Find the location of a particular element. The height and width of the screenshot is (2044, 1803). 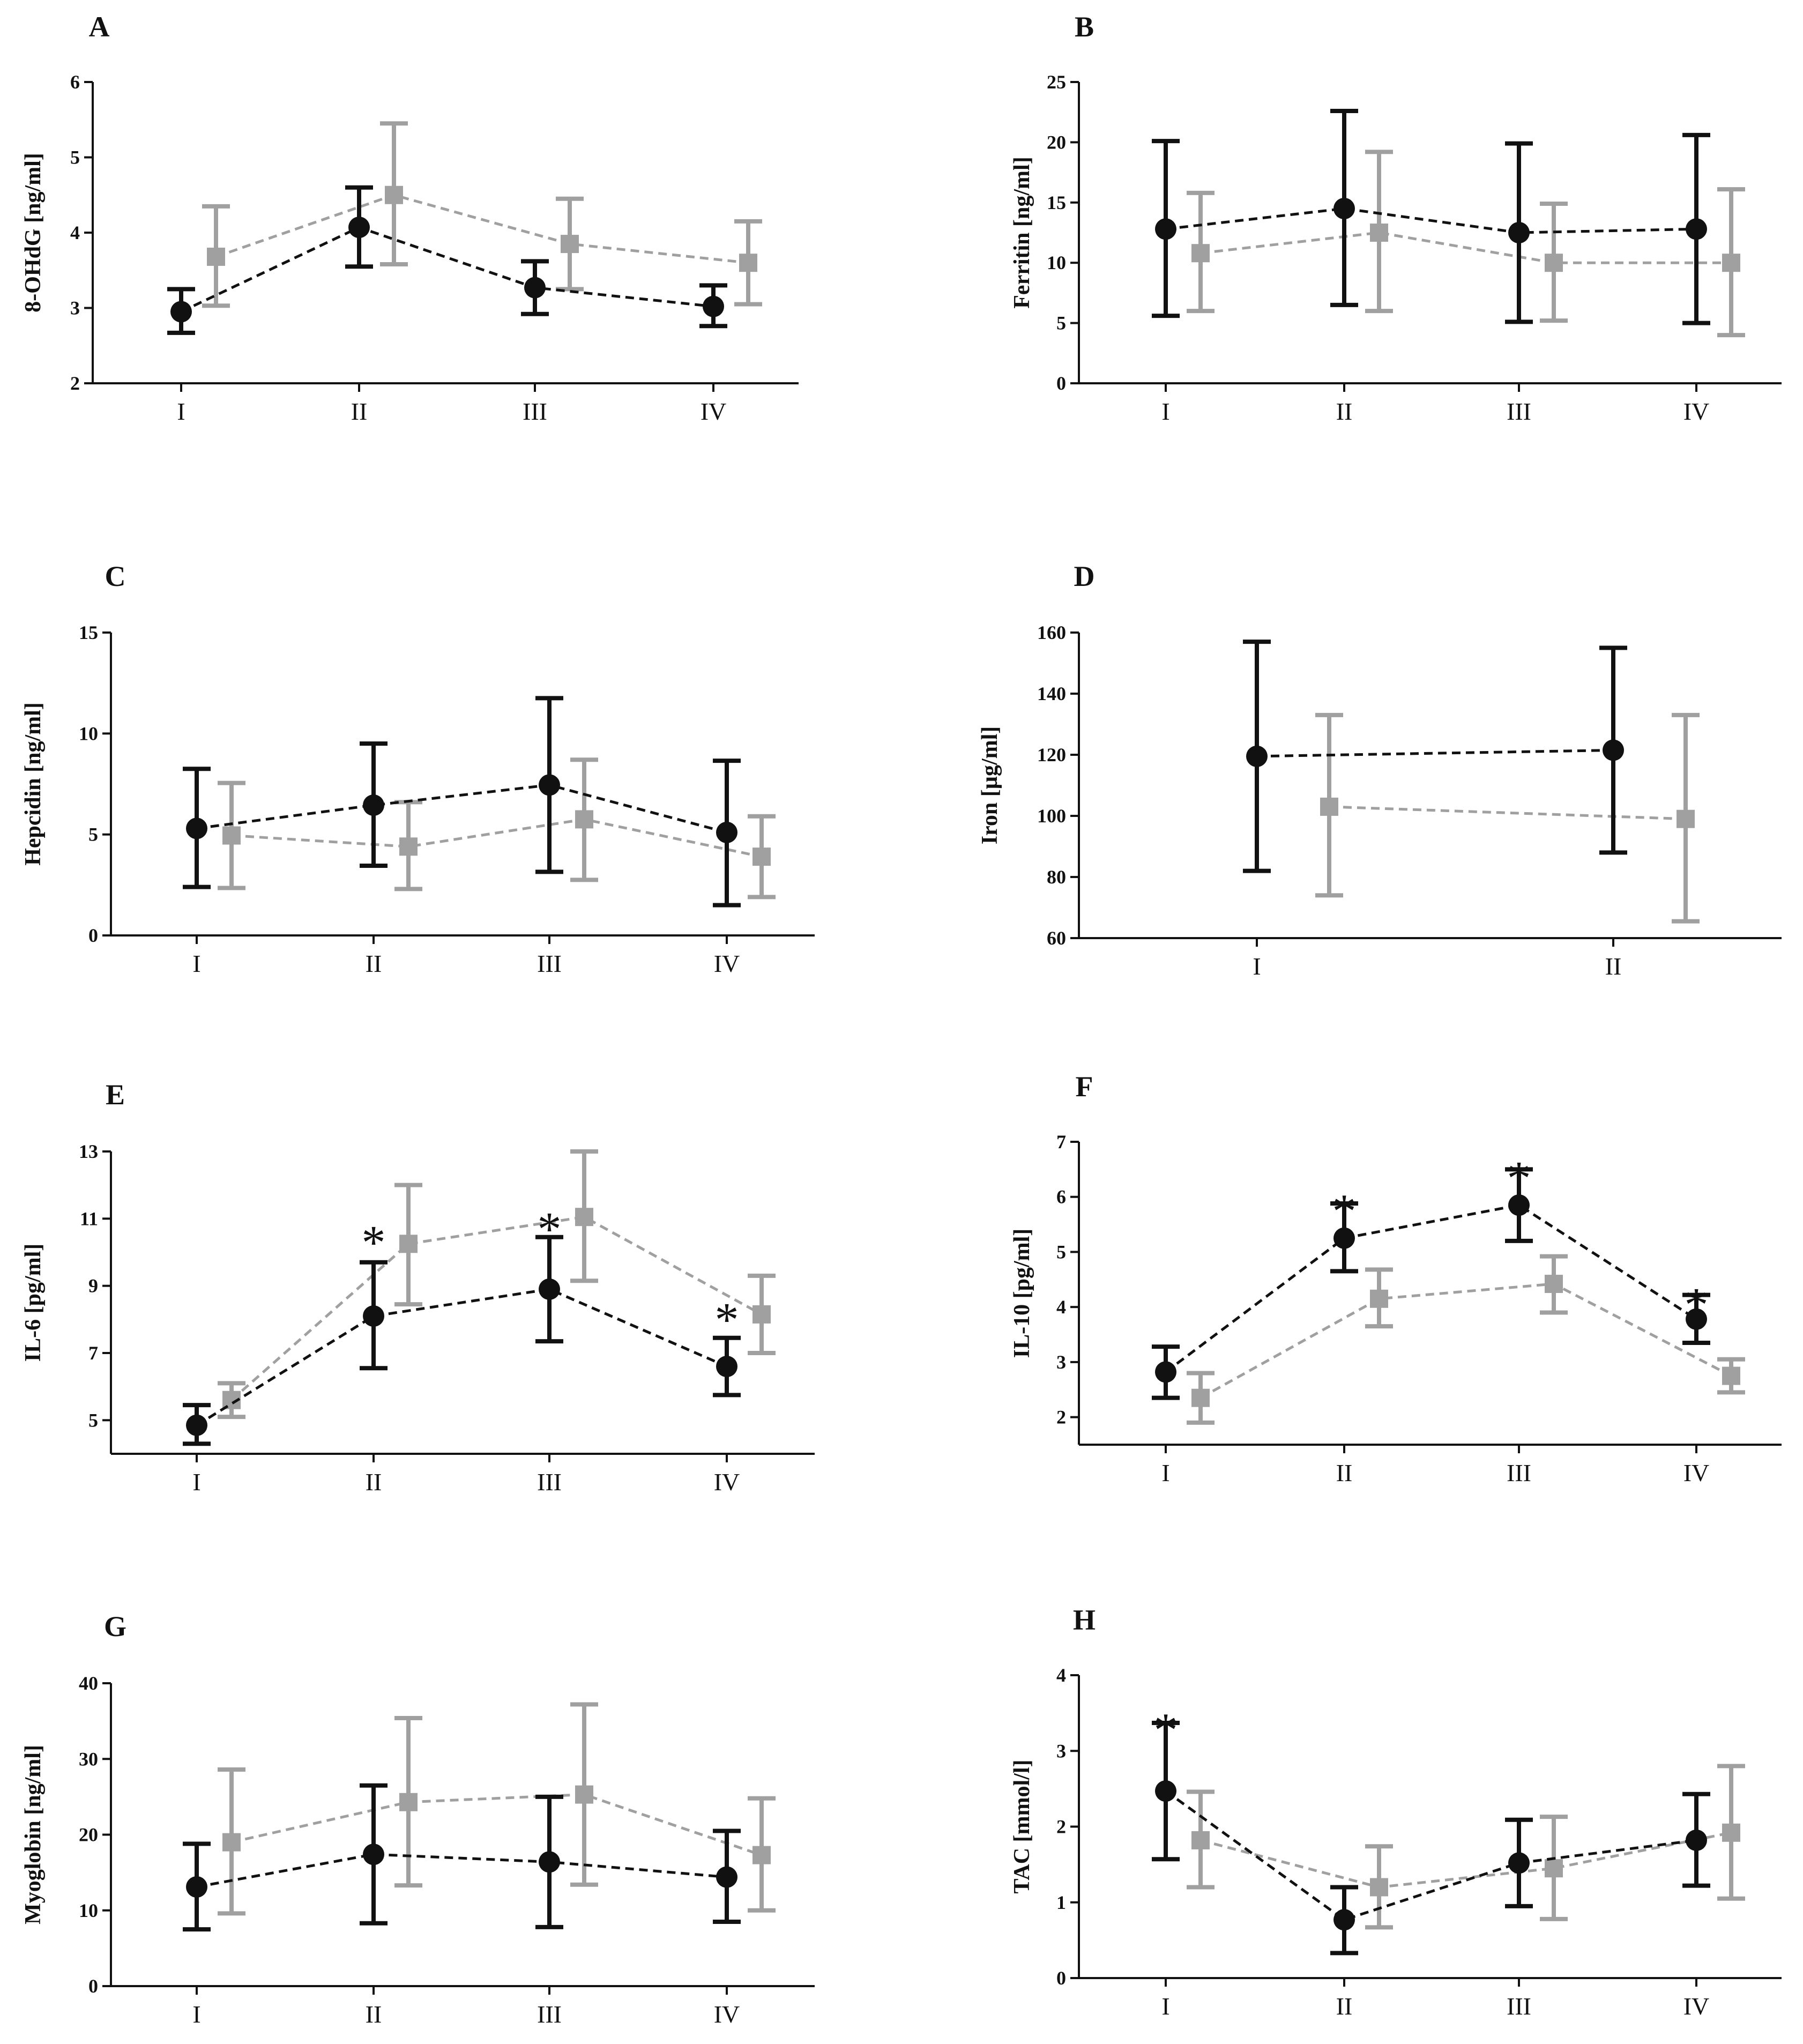

y-axis-label: Ferritin [ng/ml] is located at coordinates (1022, 232).